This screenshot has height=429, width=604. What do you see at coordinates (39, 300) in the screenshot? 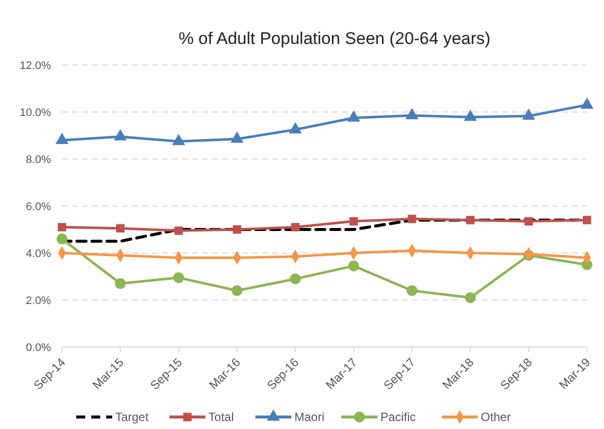
I see `y-tick-label: 2.0%` at bounding box center [39, 300].